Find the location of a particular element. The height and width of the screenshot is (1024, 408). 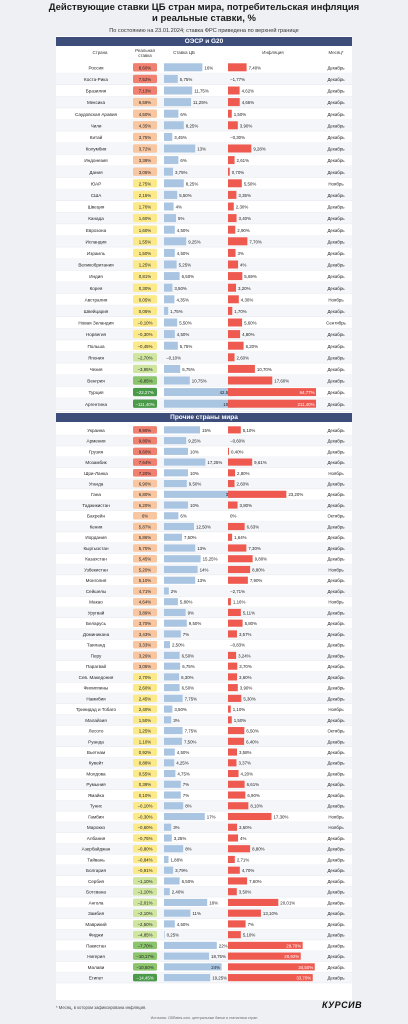

real-rate-label: 0,92% is located at coordinates (145, 752).